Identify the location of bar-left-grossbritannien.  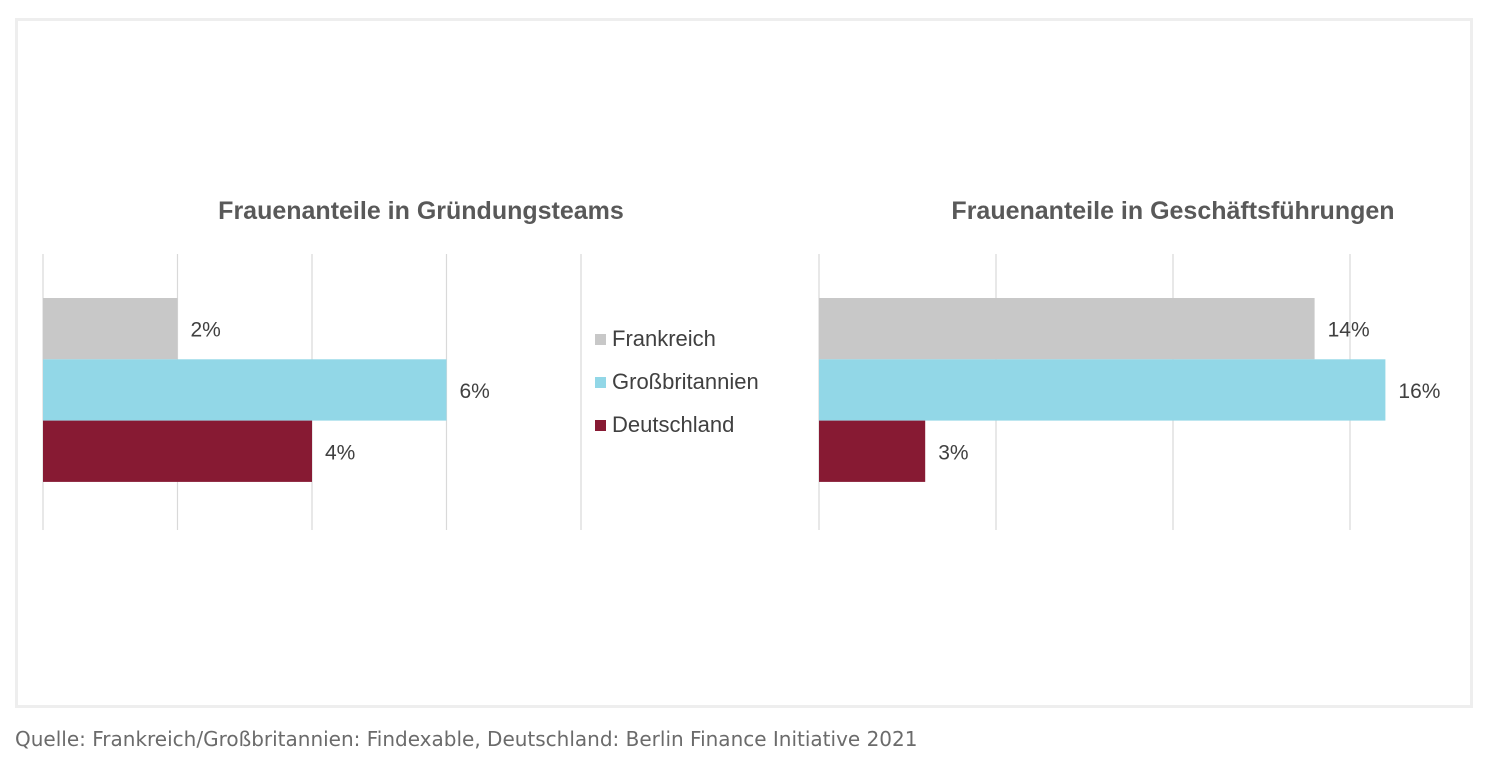
(245, 390).